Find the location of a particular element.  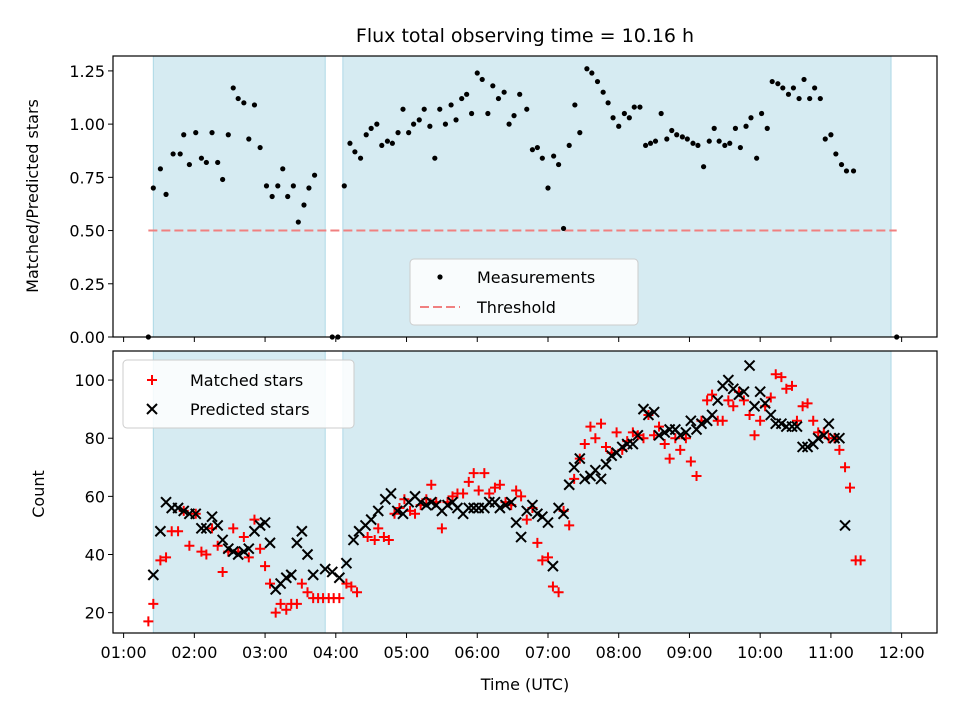

x-tick-label: 11:00 is located at coordinates (831, 652).